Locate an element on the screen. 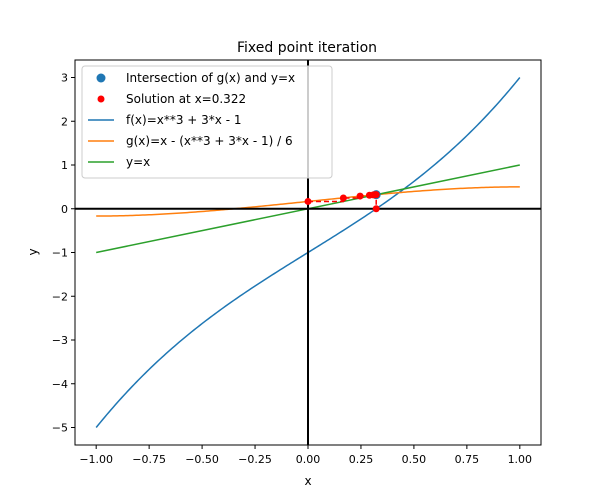  legend-box is located at coordinates (207, 122).